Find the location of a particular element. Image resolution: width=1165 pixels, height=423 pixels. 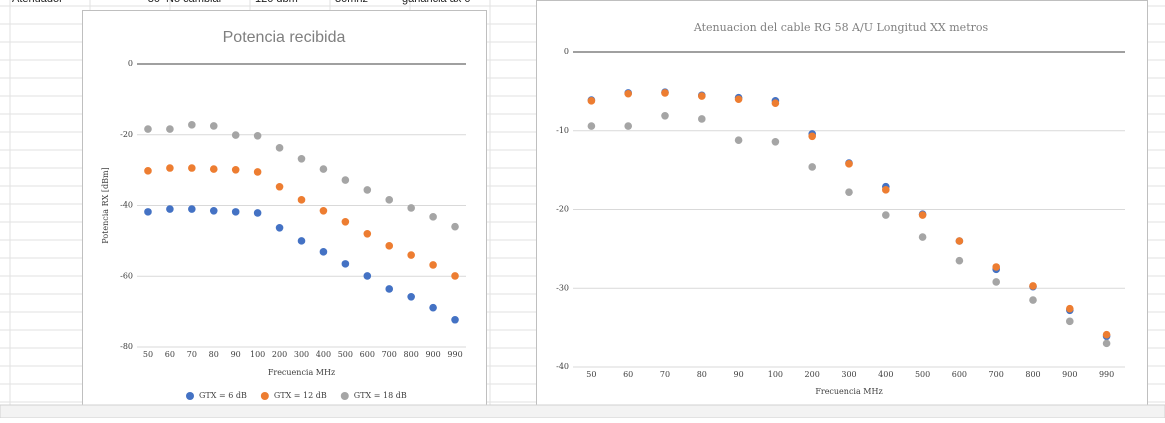

x-tick-label: 50 is located at coordinates (591, 374).